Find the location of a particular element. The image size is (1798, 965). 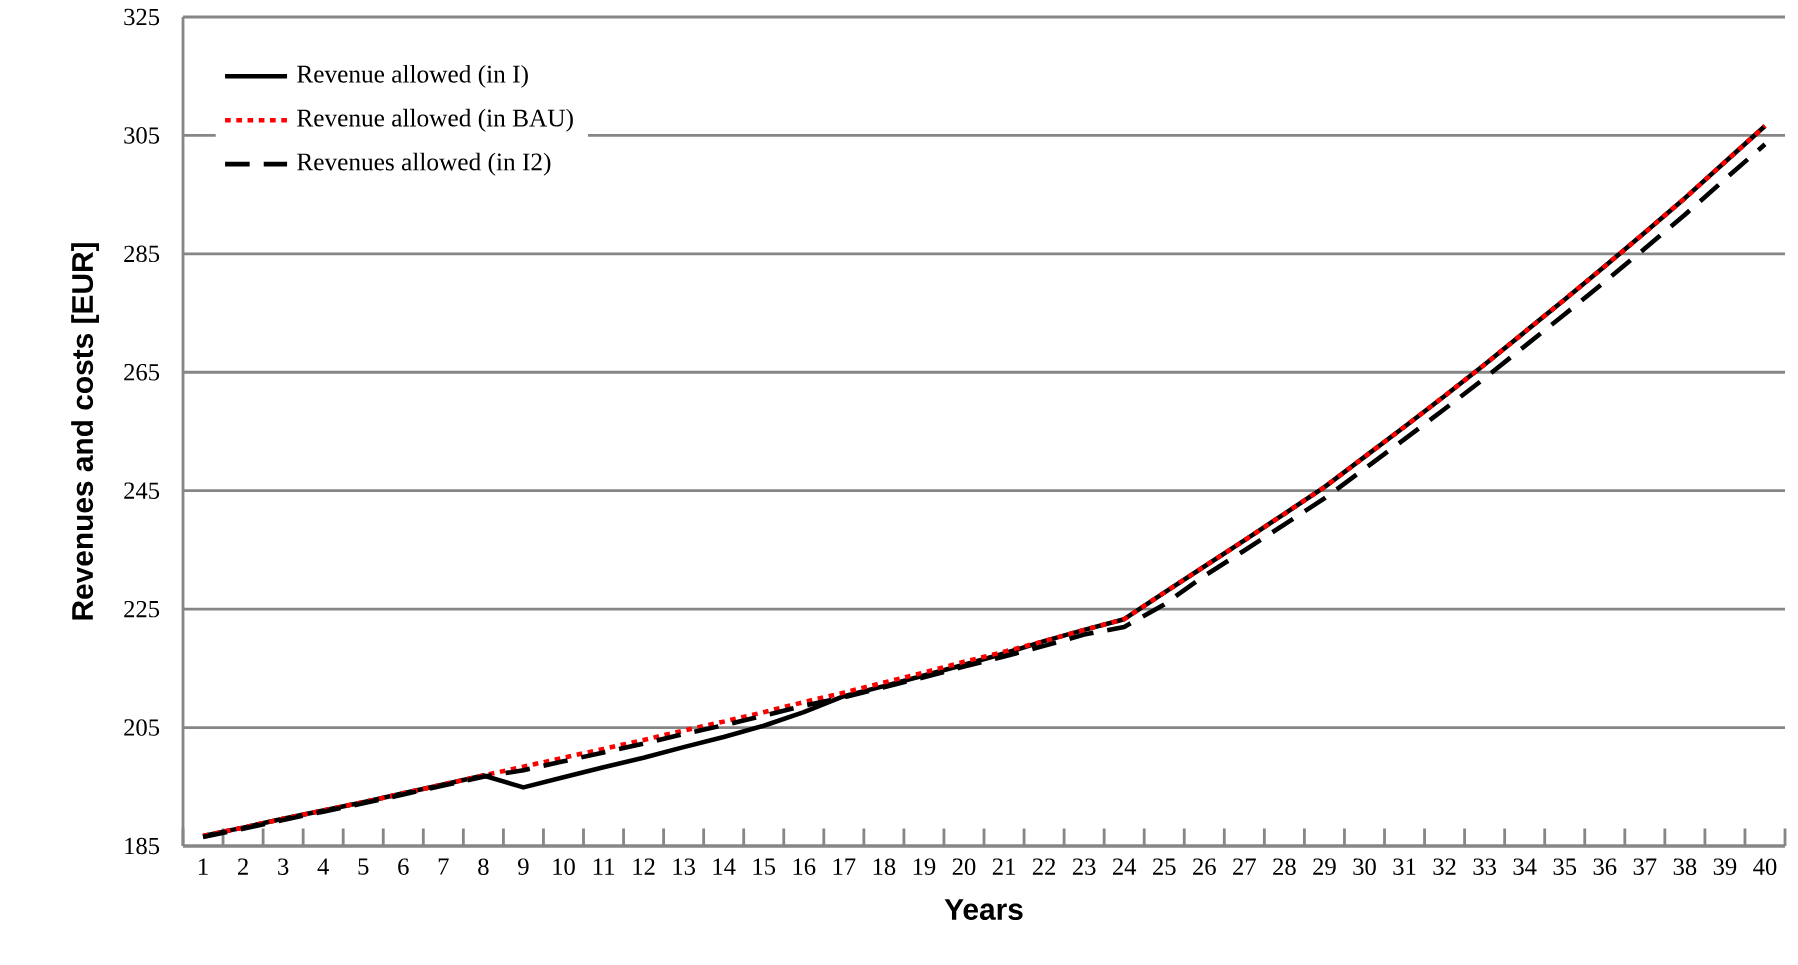

x-tick-label: 12 is located at coordinates (644, 866).